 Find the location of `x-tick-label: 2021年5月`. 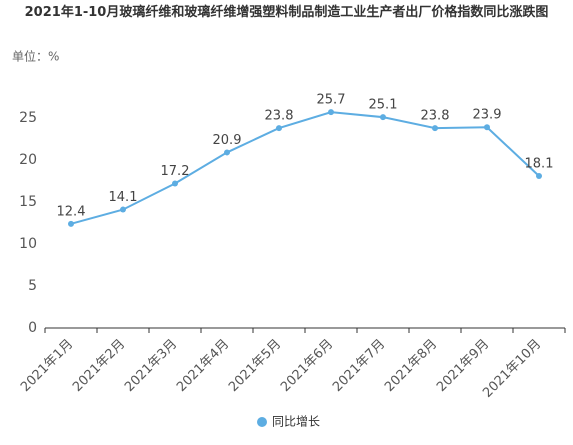

x-tick-label: 2021年5月 is located at coordinates (255, 366).